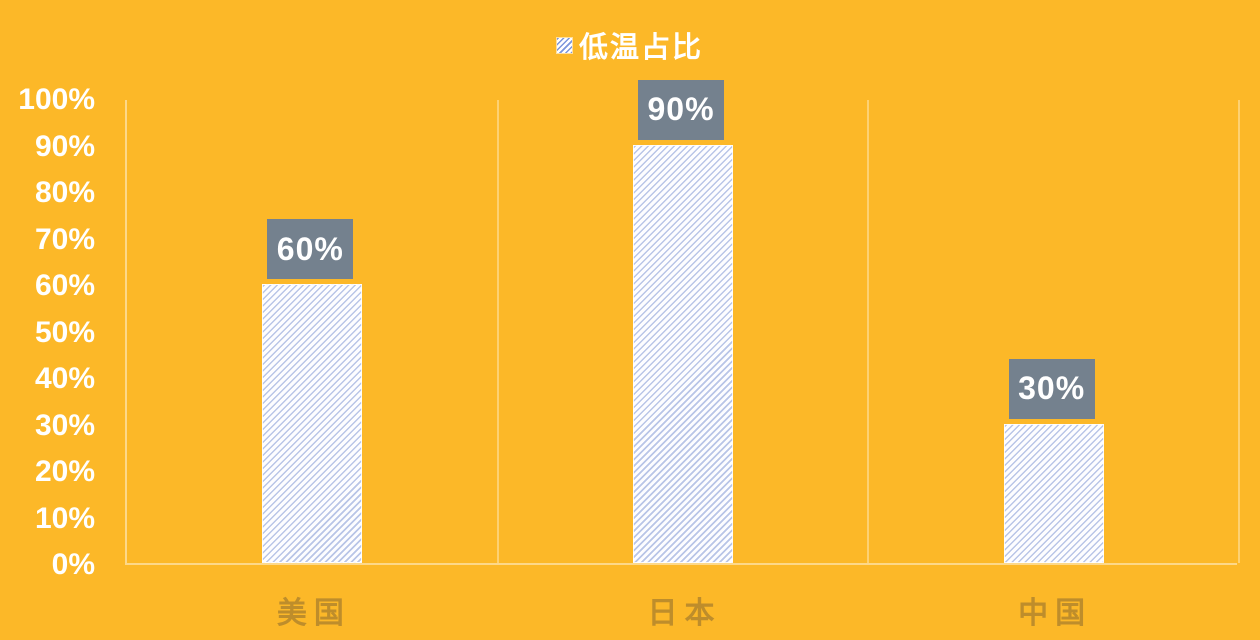  What do you see at coordinates (56, 99) in the screenshot?
I see `y-axis-tick-label: 100%` at bounding box center [56, 99].